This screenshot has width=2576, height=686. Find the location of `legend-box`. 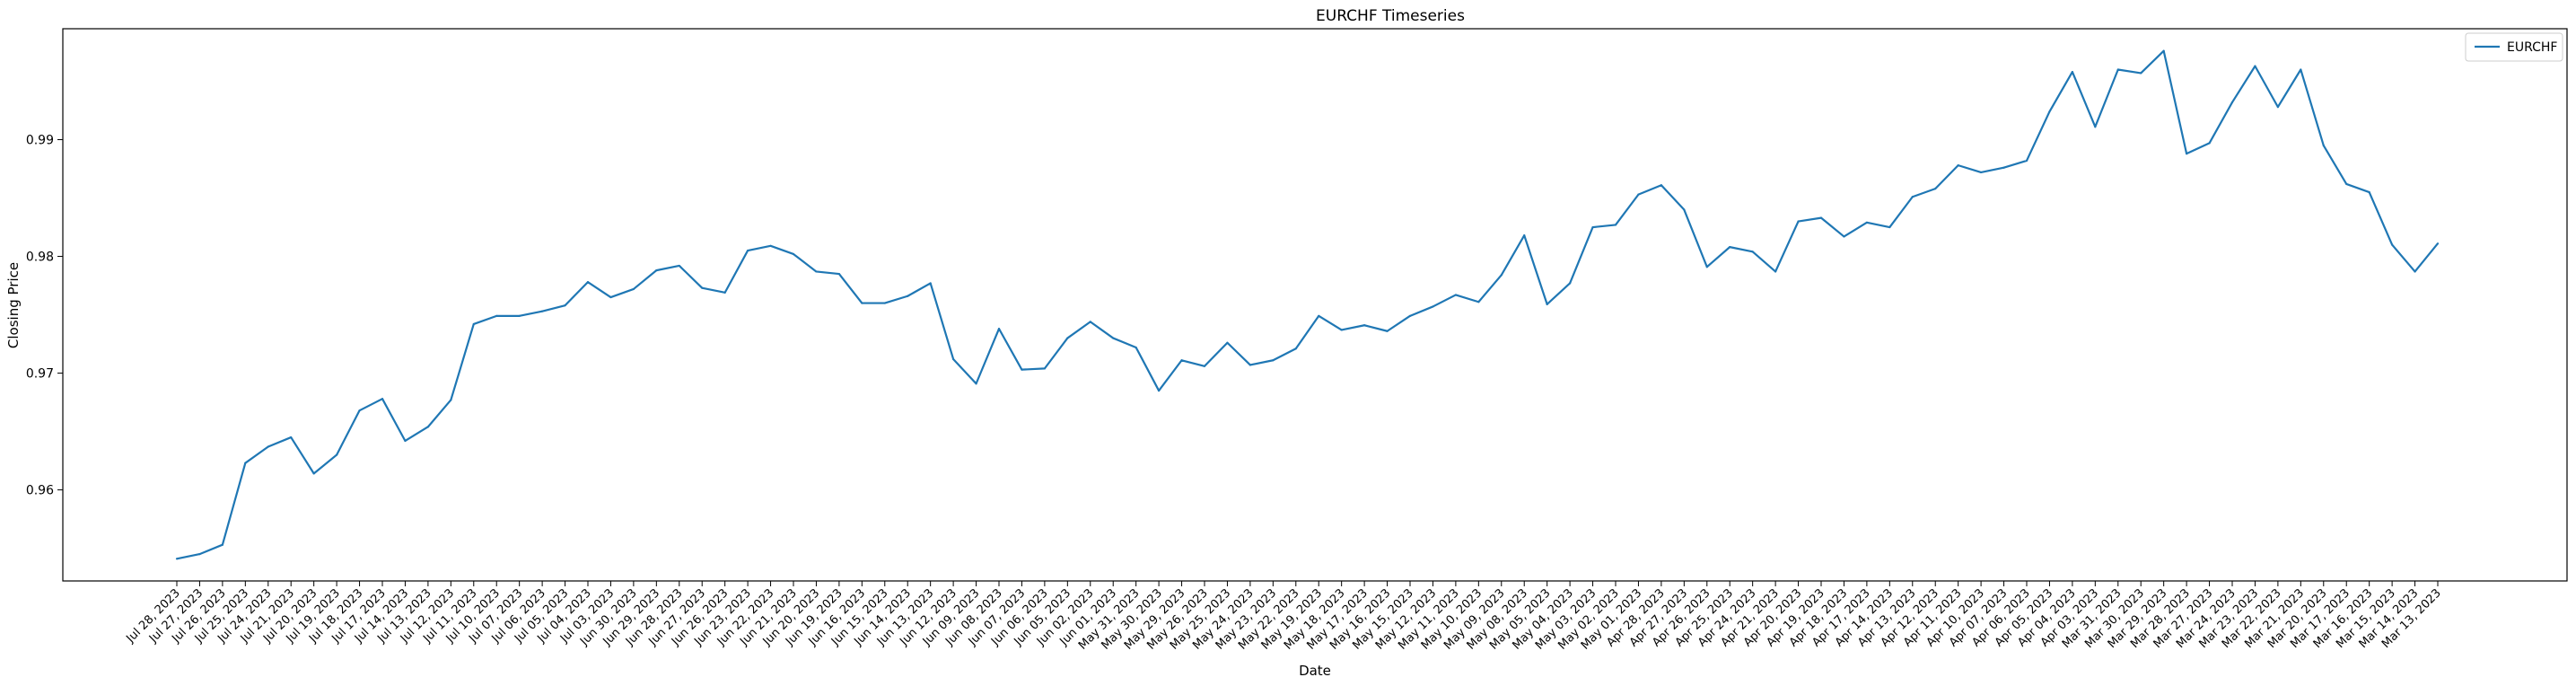

legend-box is located at coordinates (2514, 47).